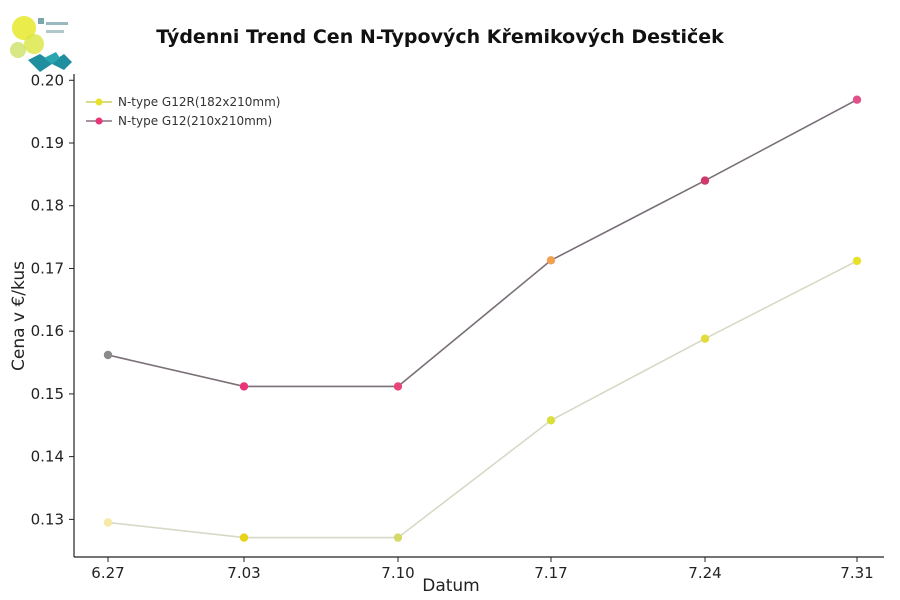  What do you see at coordinates (451, 586) in the screenshot?
I see `x-axis-label: Datum` at bounding box center [451, 586].